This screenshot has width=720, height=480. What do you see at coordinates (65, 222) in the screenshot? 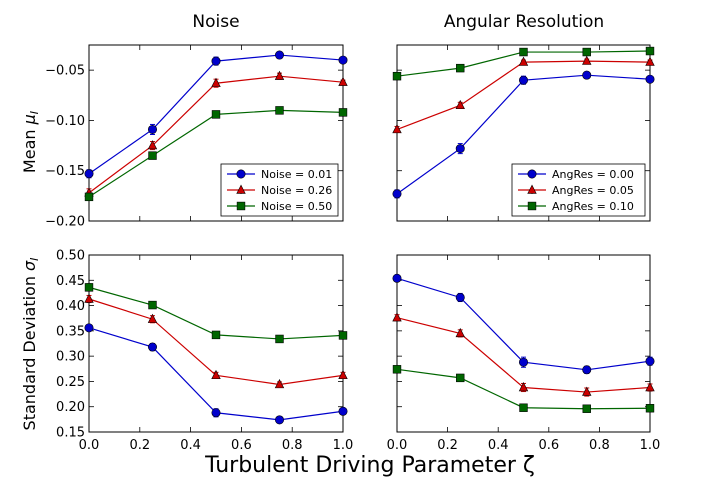
I see `y-tick-label: −0.20` at bounding box center [65, 222].